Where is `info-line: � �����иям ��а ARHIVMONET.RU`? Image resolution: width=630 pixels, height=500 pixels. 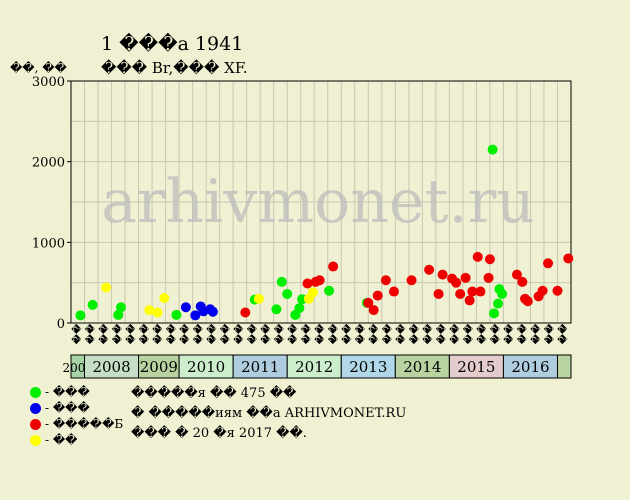
info-line: � �����иям ��а ARHIVMONET.RU is located at coordinates (269, 413).